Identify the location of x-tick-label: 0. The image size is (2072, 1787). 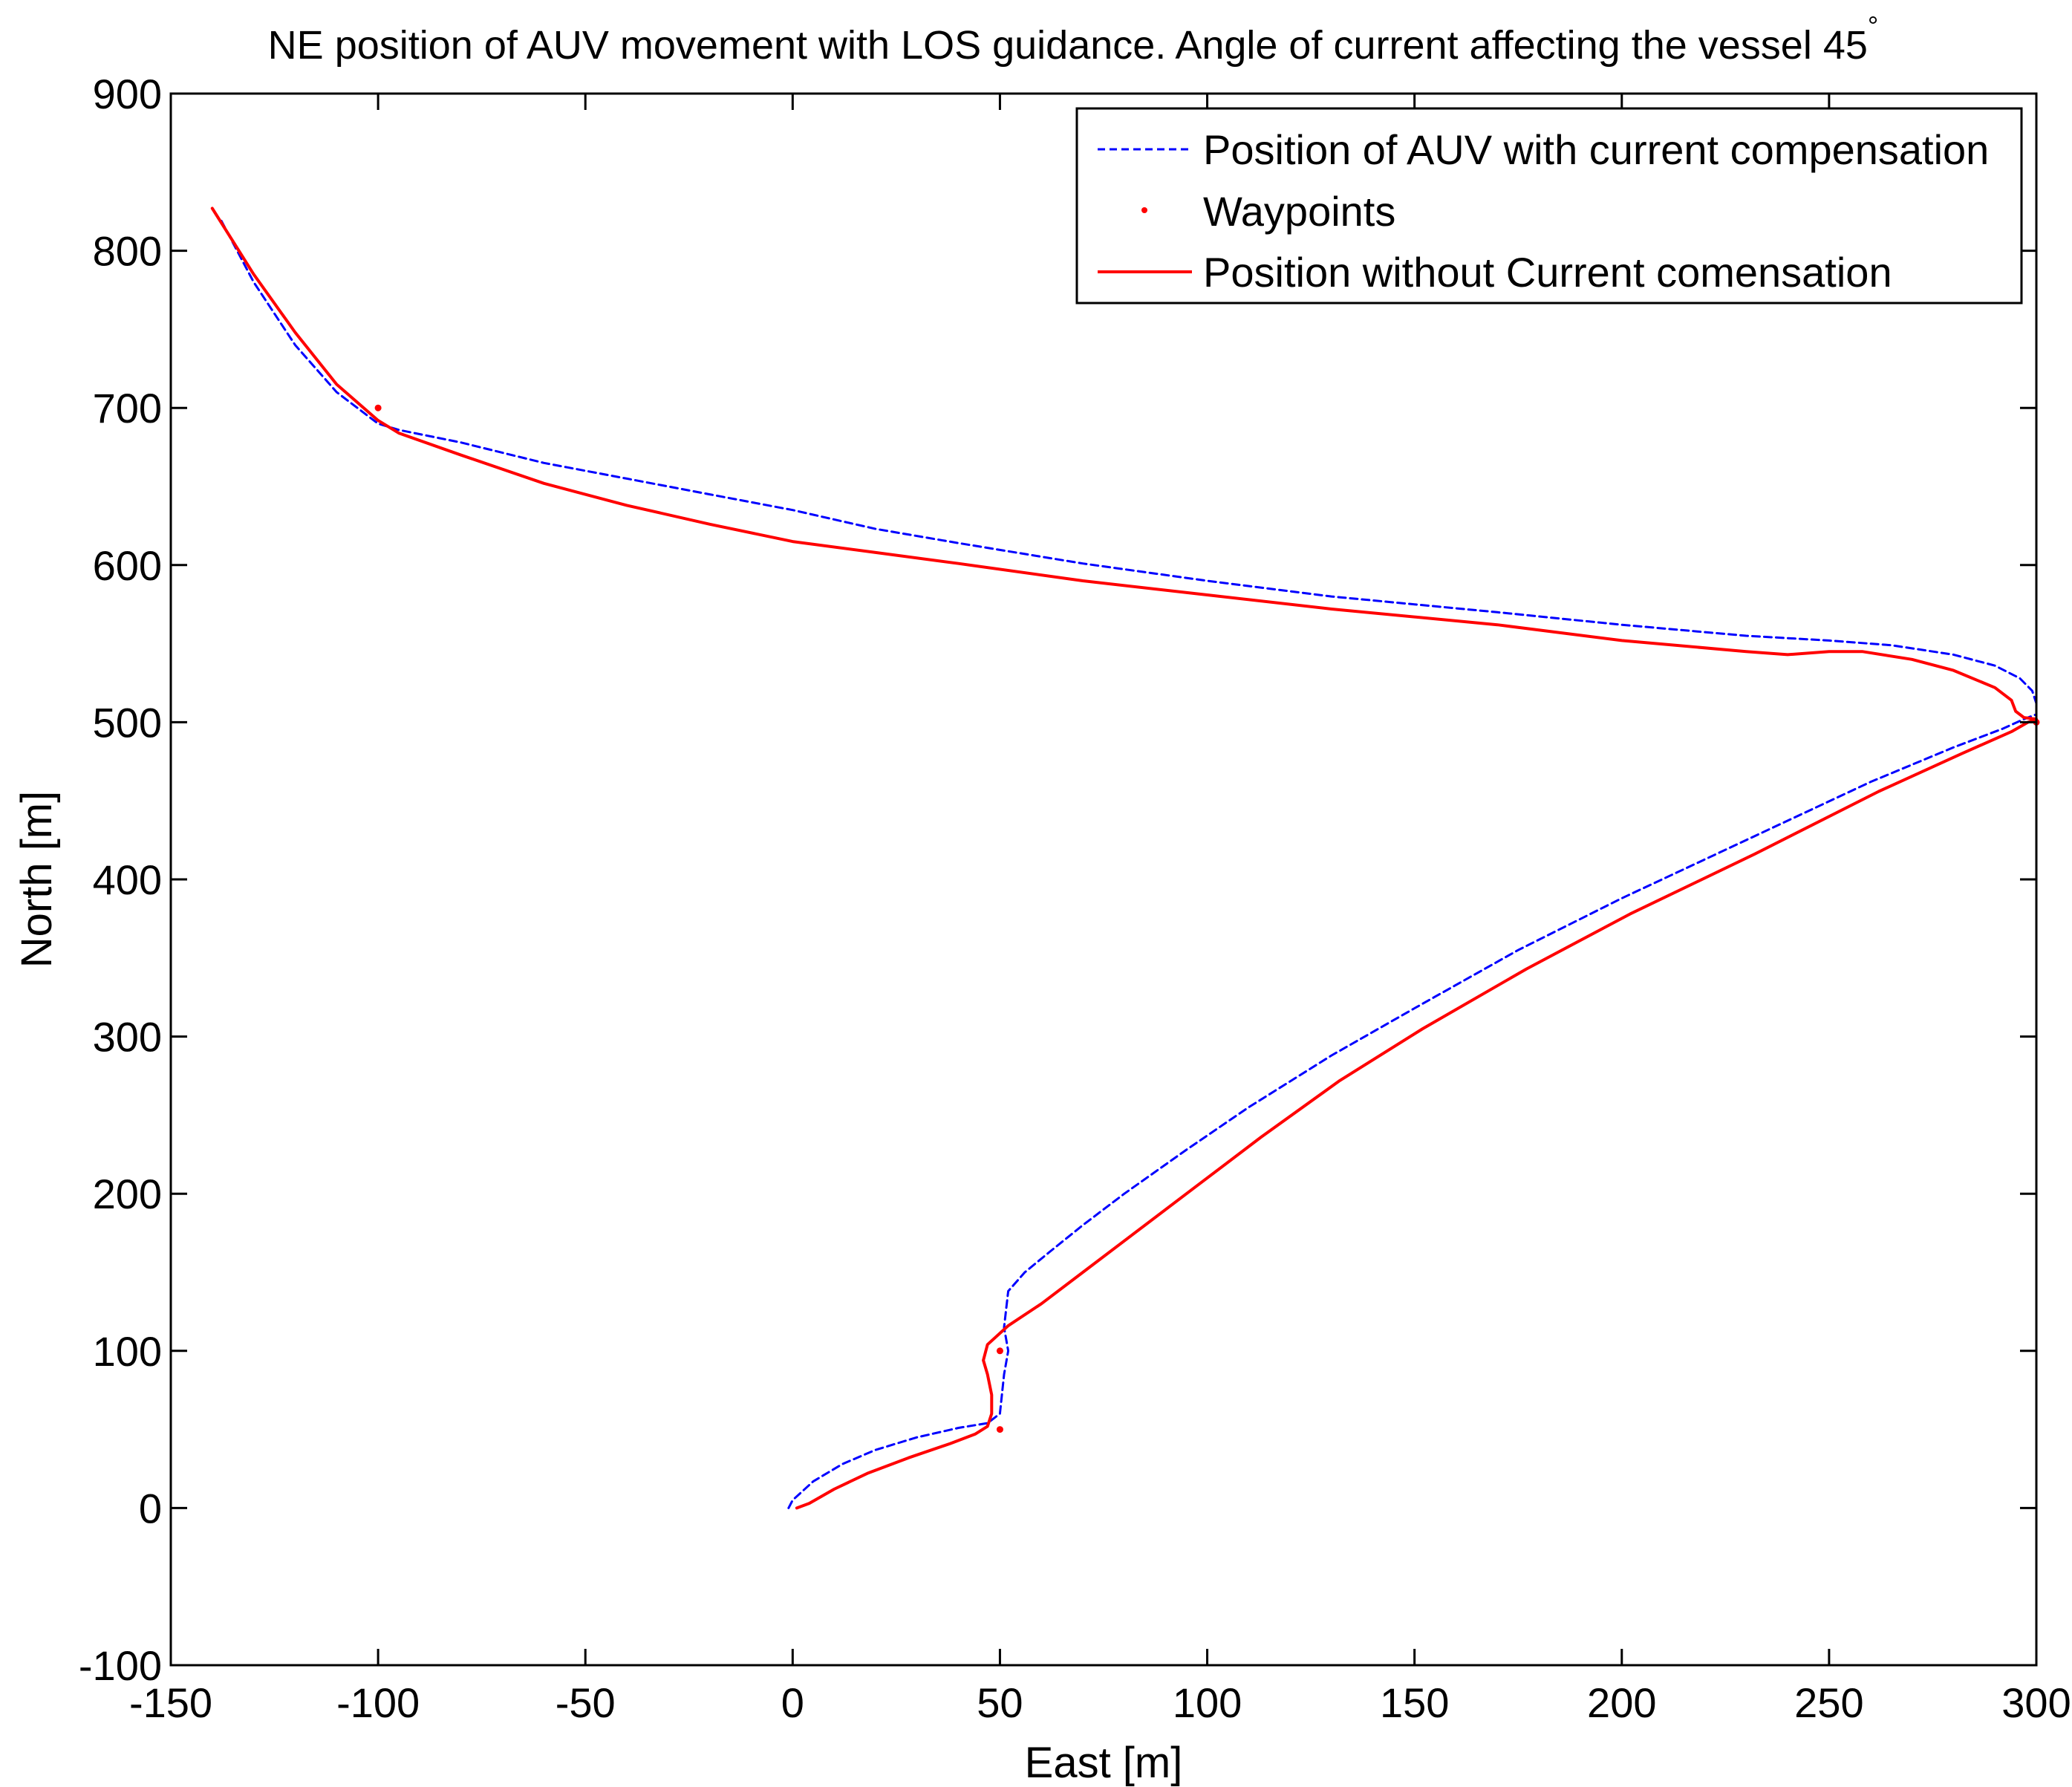
(792, 1703).